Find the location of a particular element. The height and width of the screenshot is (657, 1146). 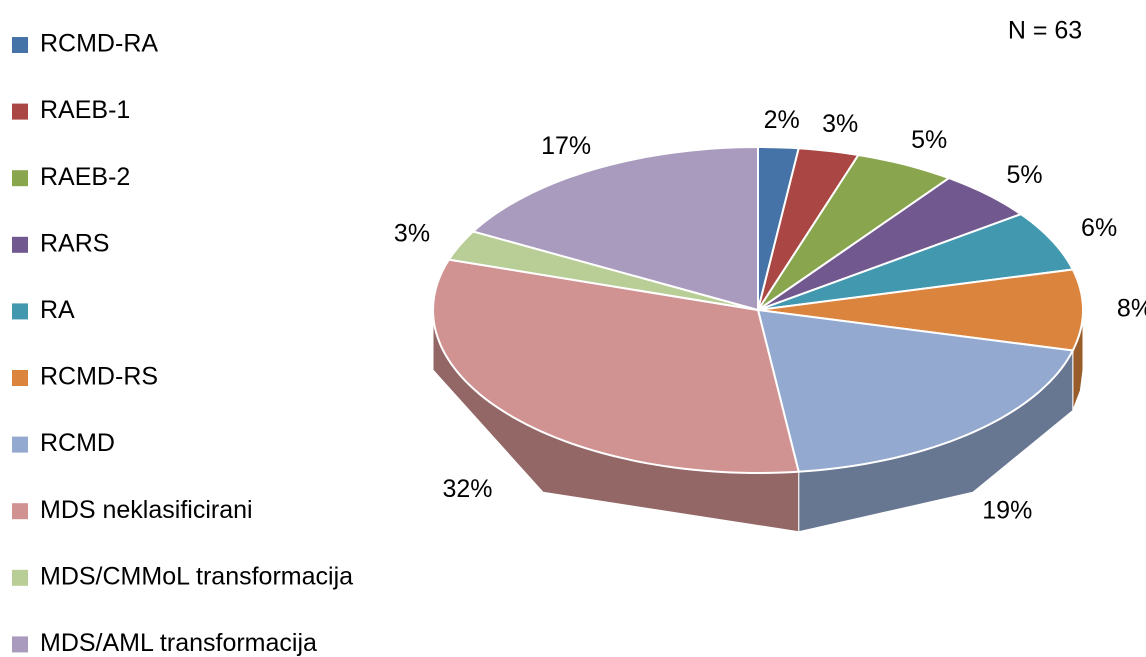

legend-label: MDS/CMMoL transformacija is located at coordinates (196, 576).